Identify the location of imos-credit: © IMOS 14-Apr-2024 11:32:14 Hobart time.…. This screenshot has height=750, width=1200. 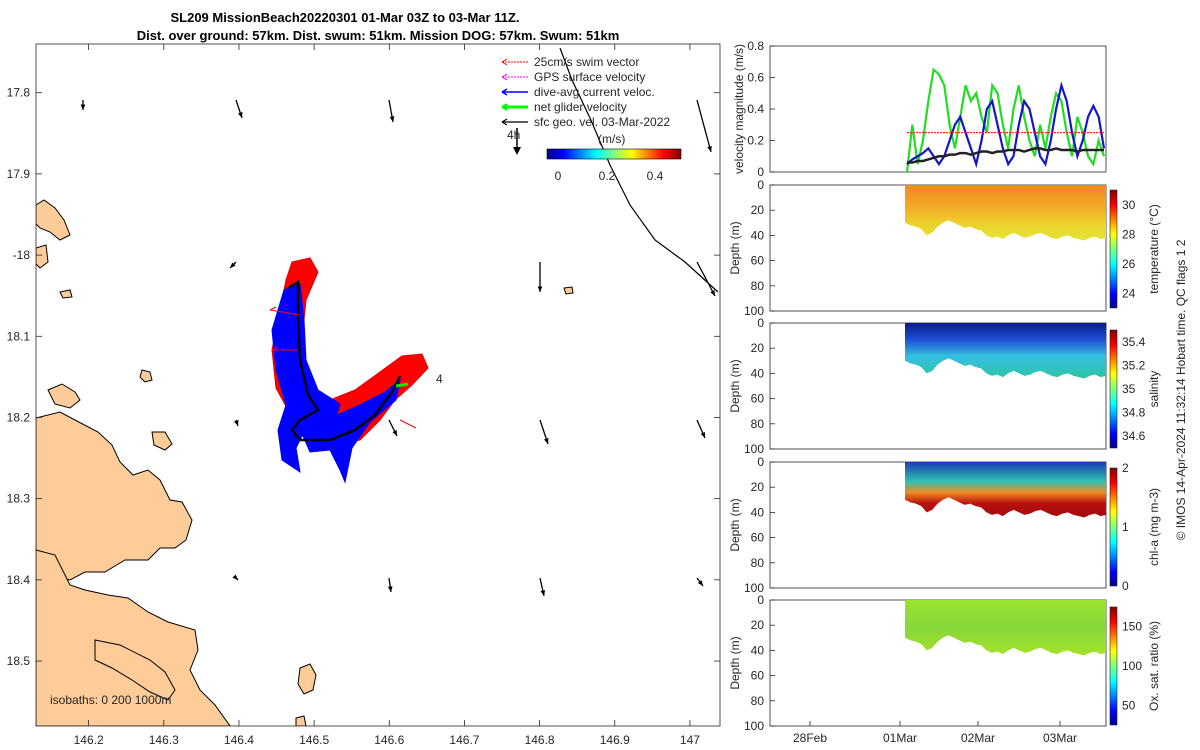
(1181, 389).